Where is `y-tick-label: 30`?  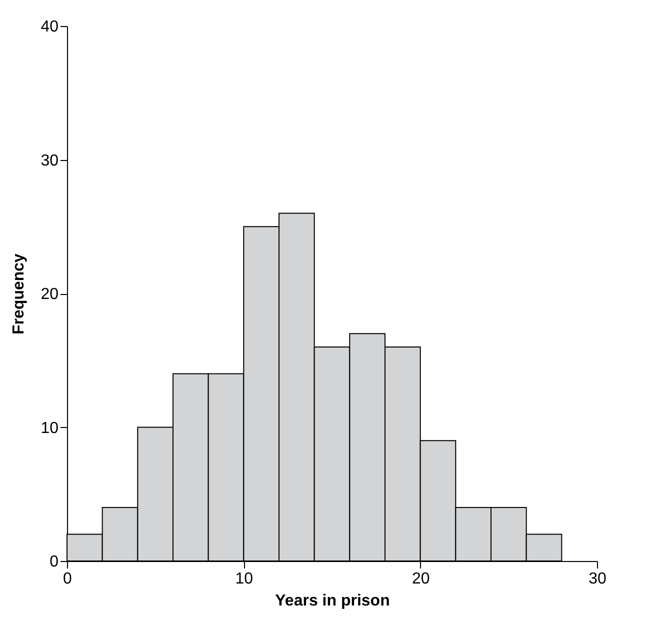 y-tick-label: 30 is located at coordinates (49, 161).